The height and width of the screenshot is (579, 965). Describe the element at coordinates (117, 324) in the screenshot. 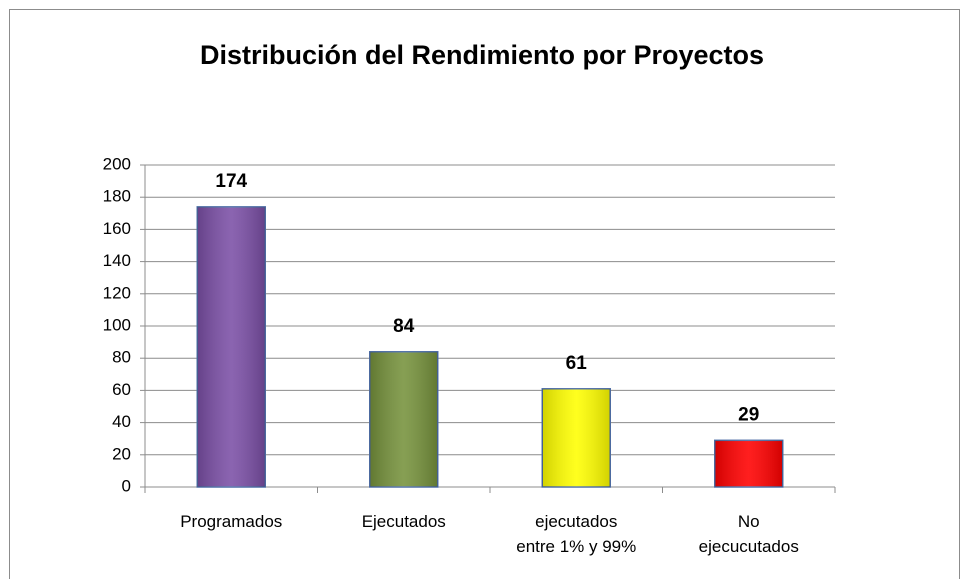

I see `y-tick-label: 100` at that location.